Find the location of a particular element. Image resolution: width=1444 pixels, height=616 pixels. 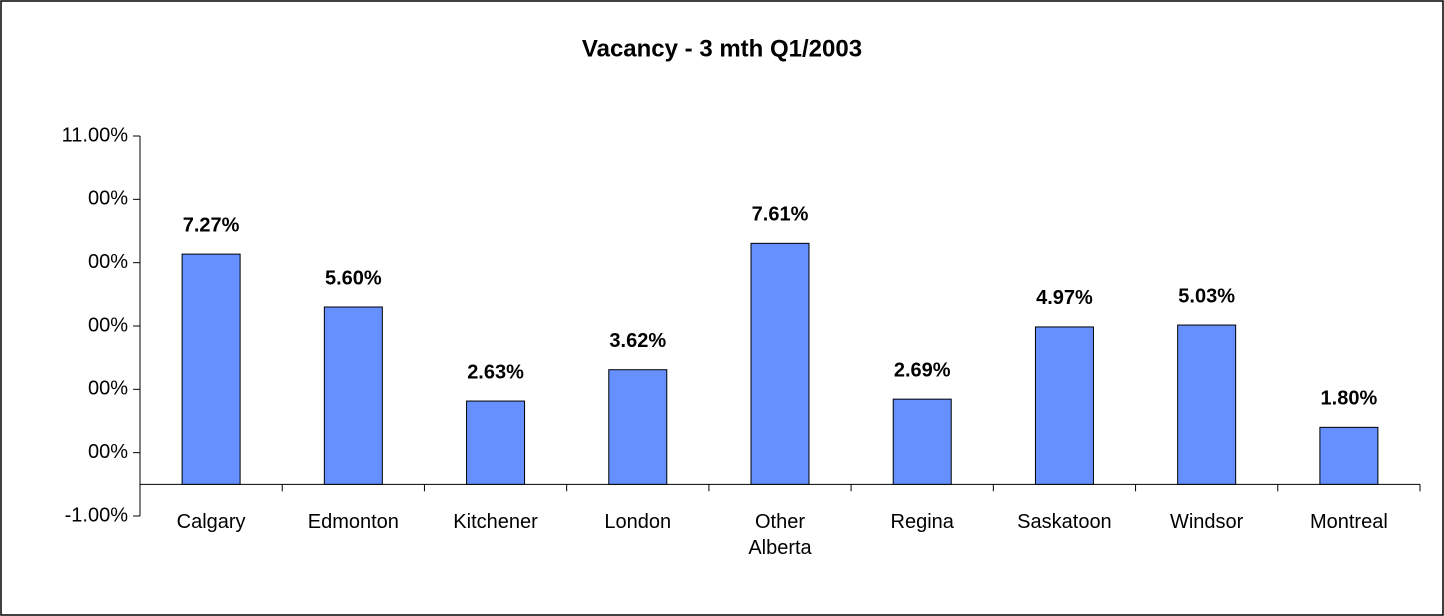

x-tick-label: Saskatoon is located at coordinates (1064, 522).